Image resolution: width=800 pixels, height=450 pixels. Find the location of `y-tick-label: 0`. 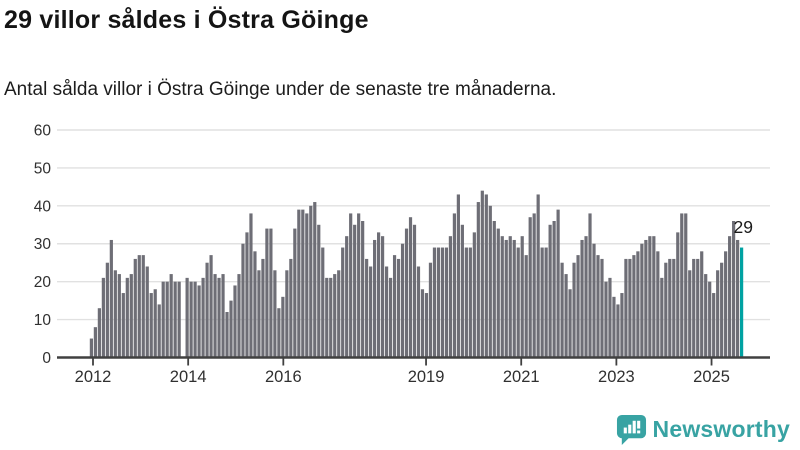

y-tick-label: 0 is located at coordinates (46, 358).